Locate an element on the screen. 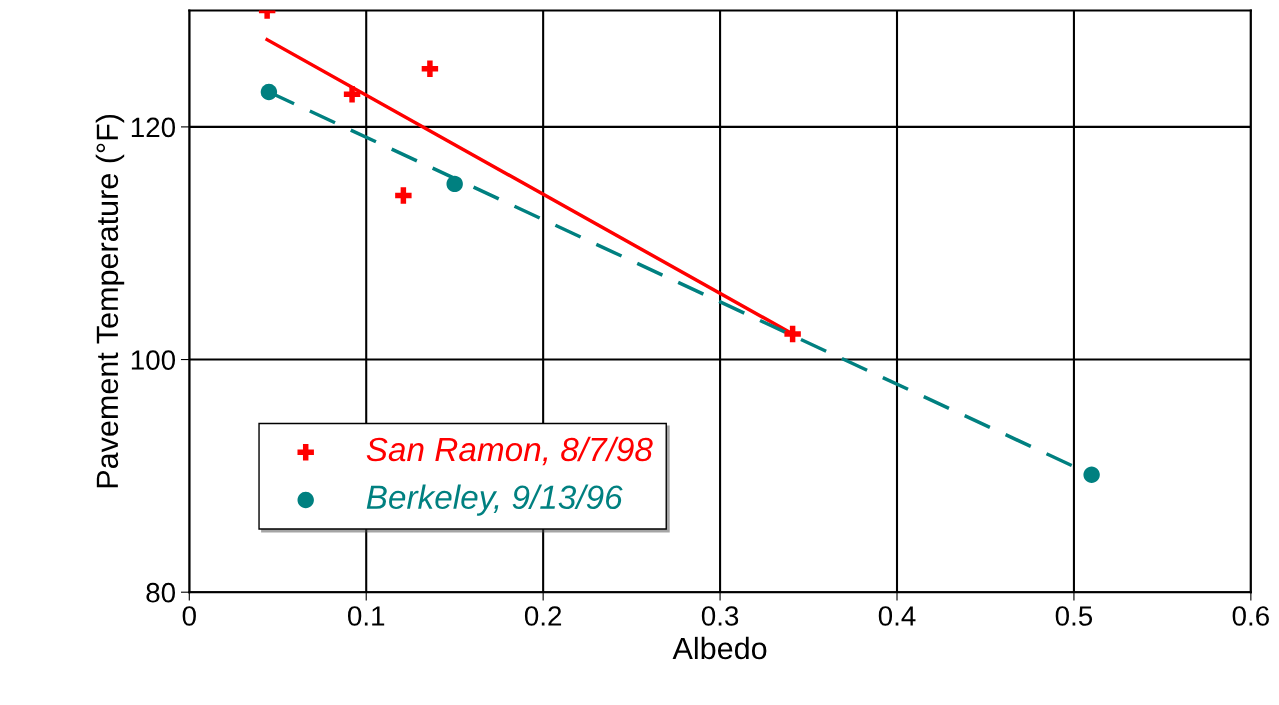 Image resolution: width=1279 pixels, height=705 pixels. legend-label: Berkeley, 9/13/96 is located at coordinates (494, 500).